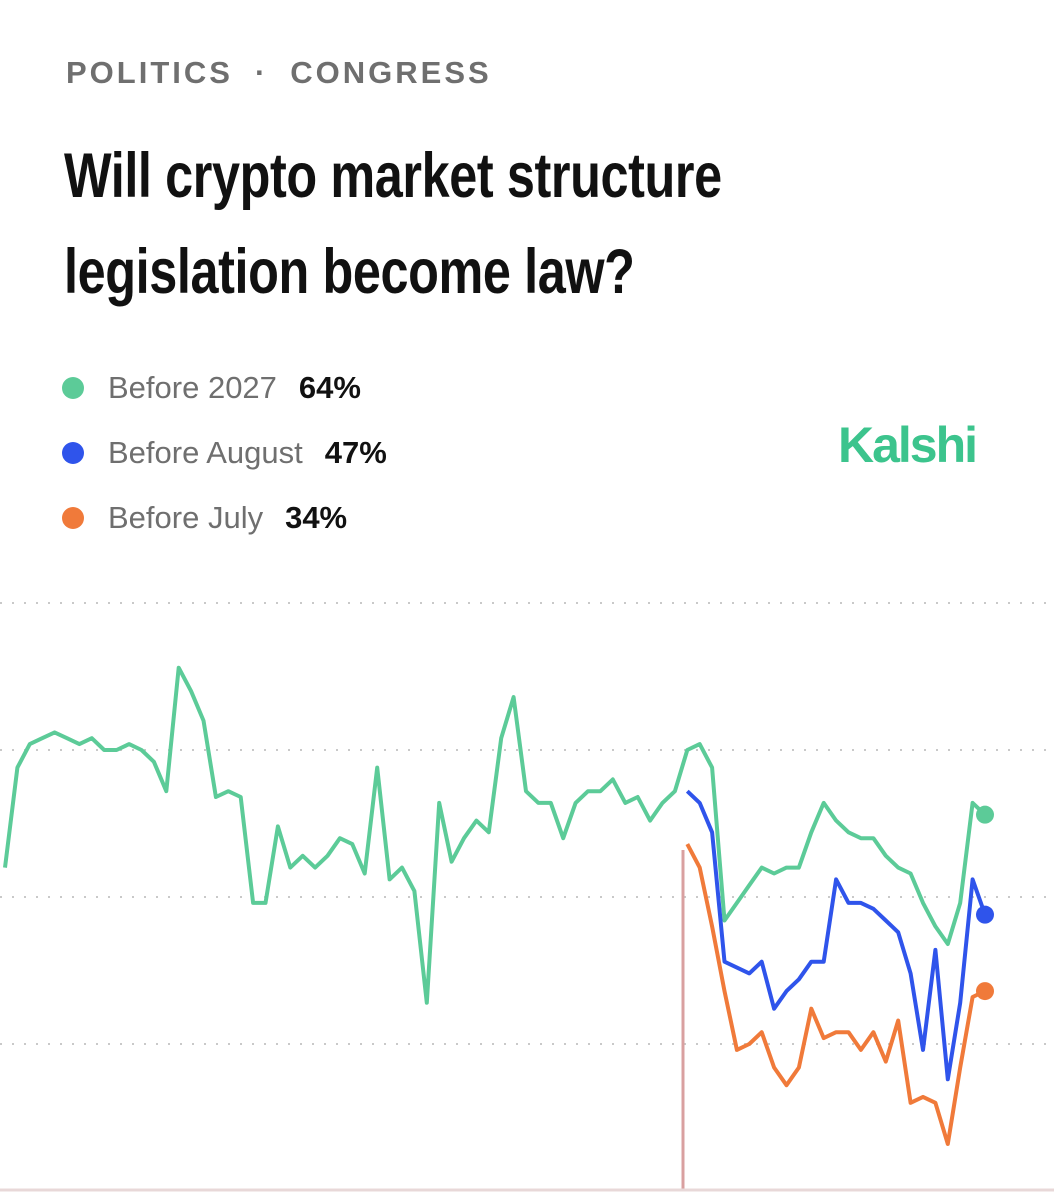 This screenshot has width=1054, height=1200. I want to click on subsection: CONGRESS, so click(391, 72).